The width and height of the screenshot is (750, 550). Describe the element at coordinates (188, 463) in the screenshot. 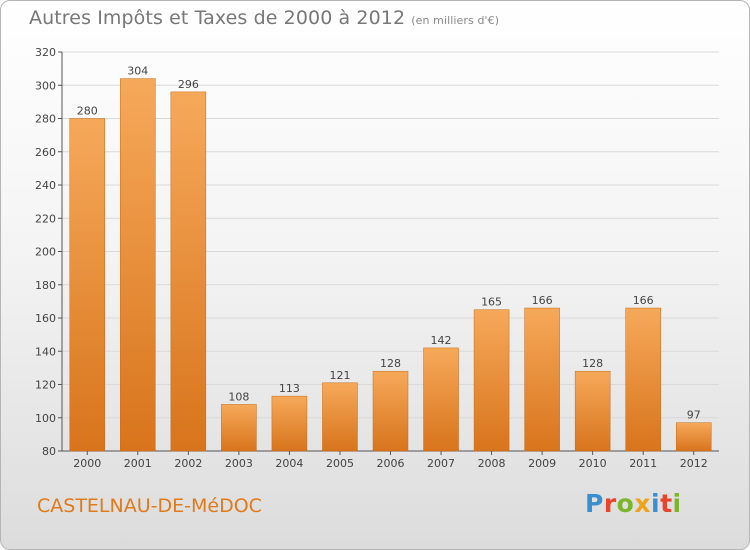

I see `x-tick-label: 2002` at that location.